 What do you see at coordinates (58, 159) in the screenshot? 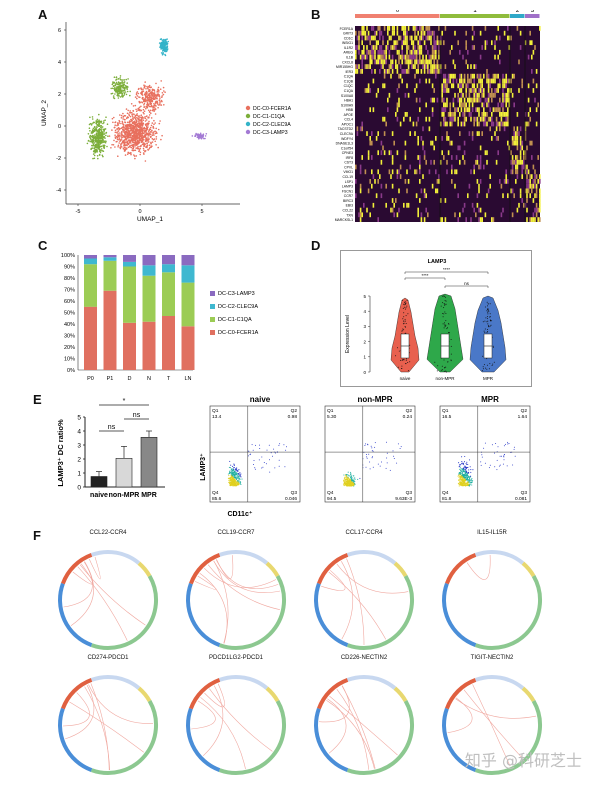
I see `umap-ytick: -2` at bounding box center [58, 159].